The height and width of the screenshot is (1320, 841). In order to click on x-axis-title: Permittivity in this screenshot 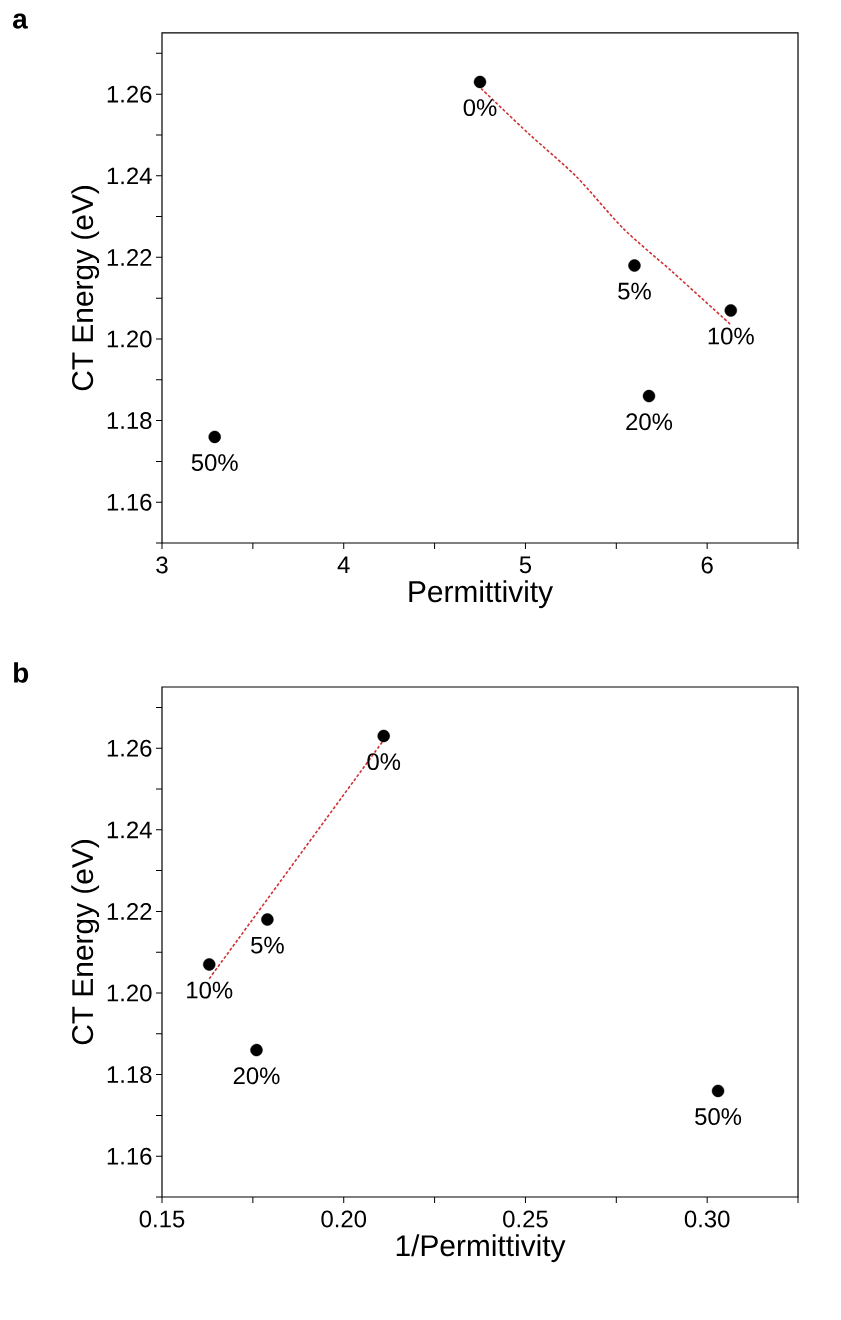, I will do `click(481, 594)`.